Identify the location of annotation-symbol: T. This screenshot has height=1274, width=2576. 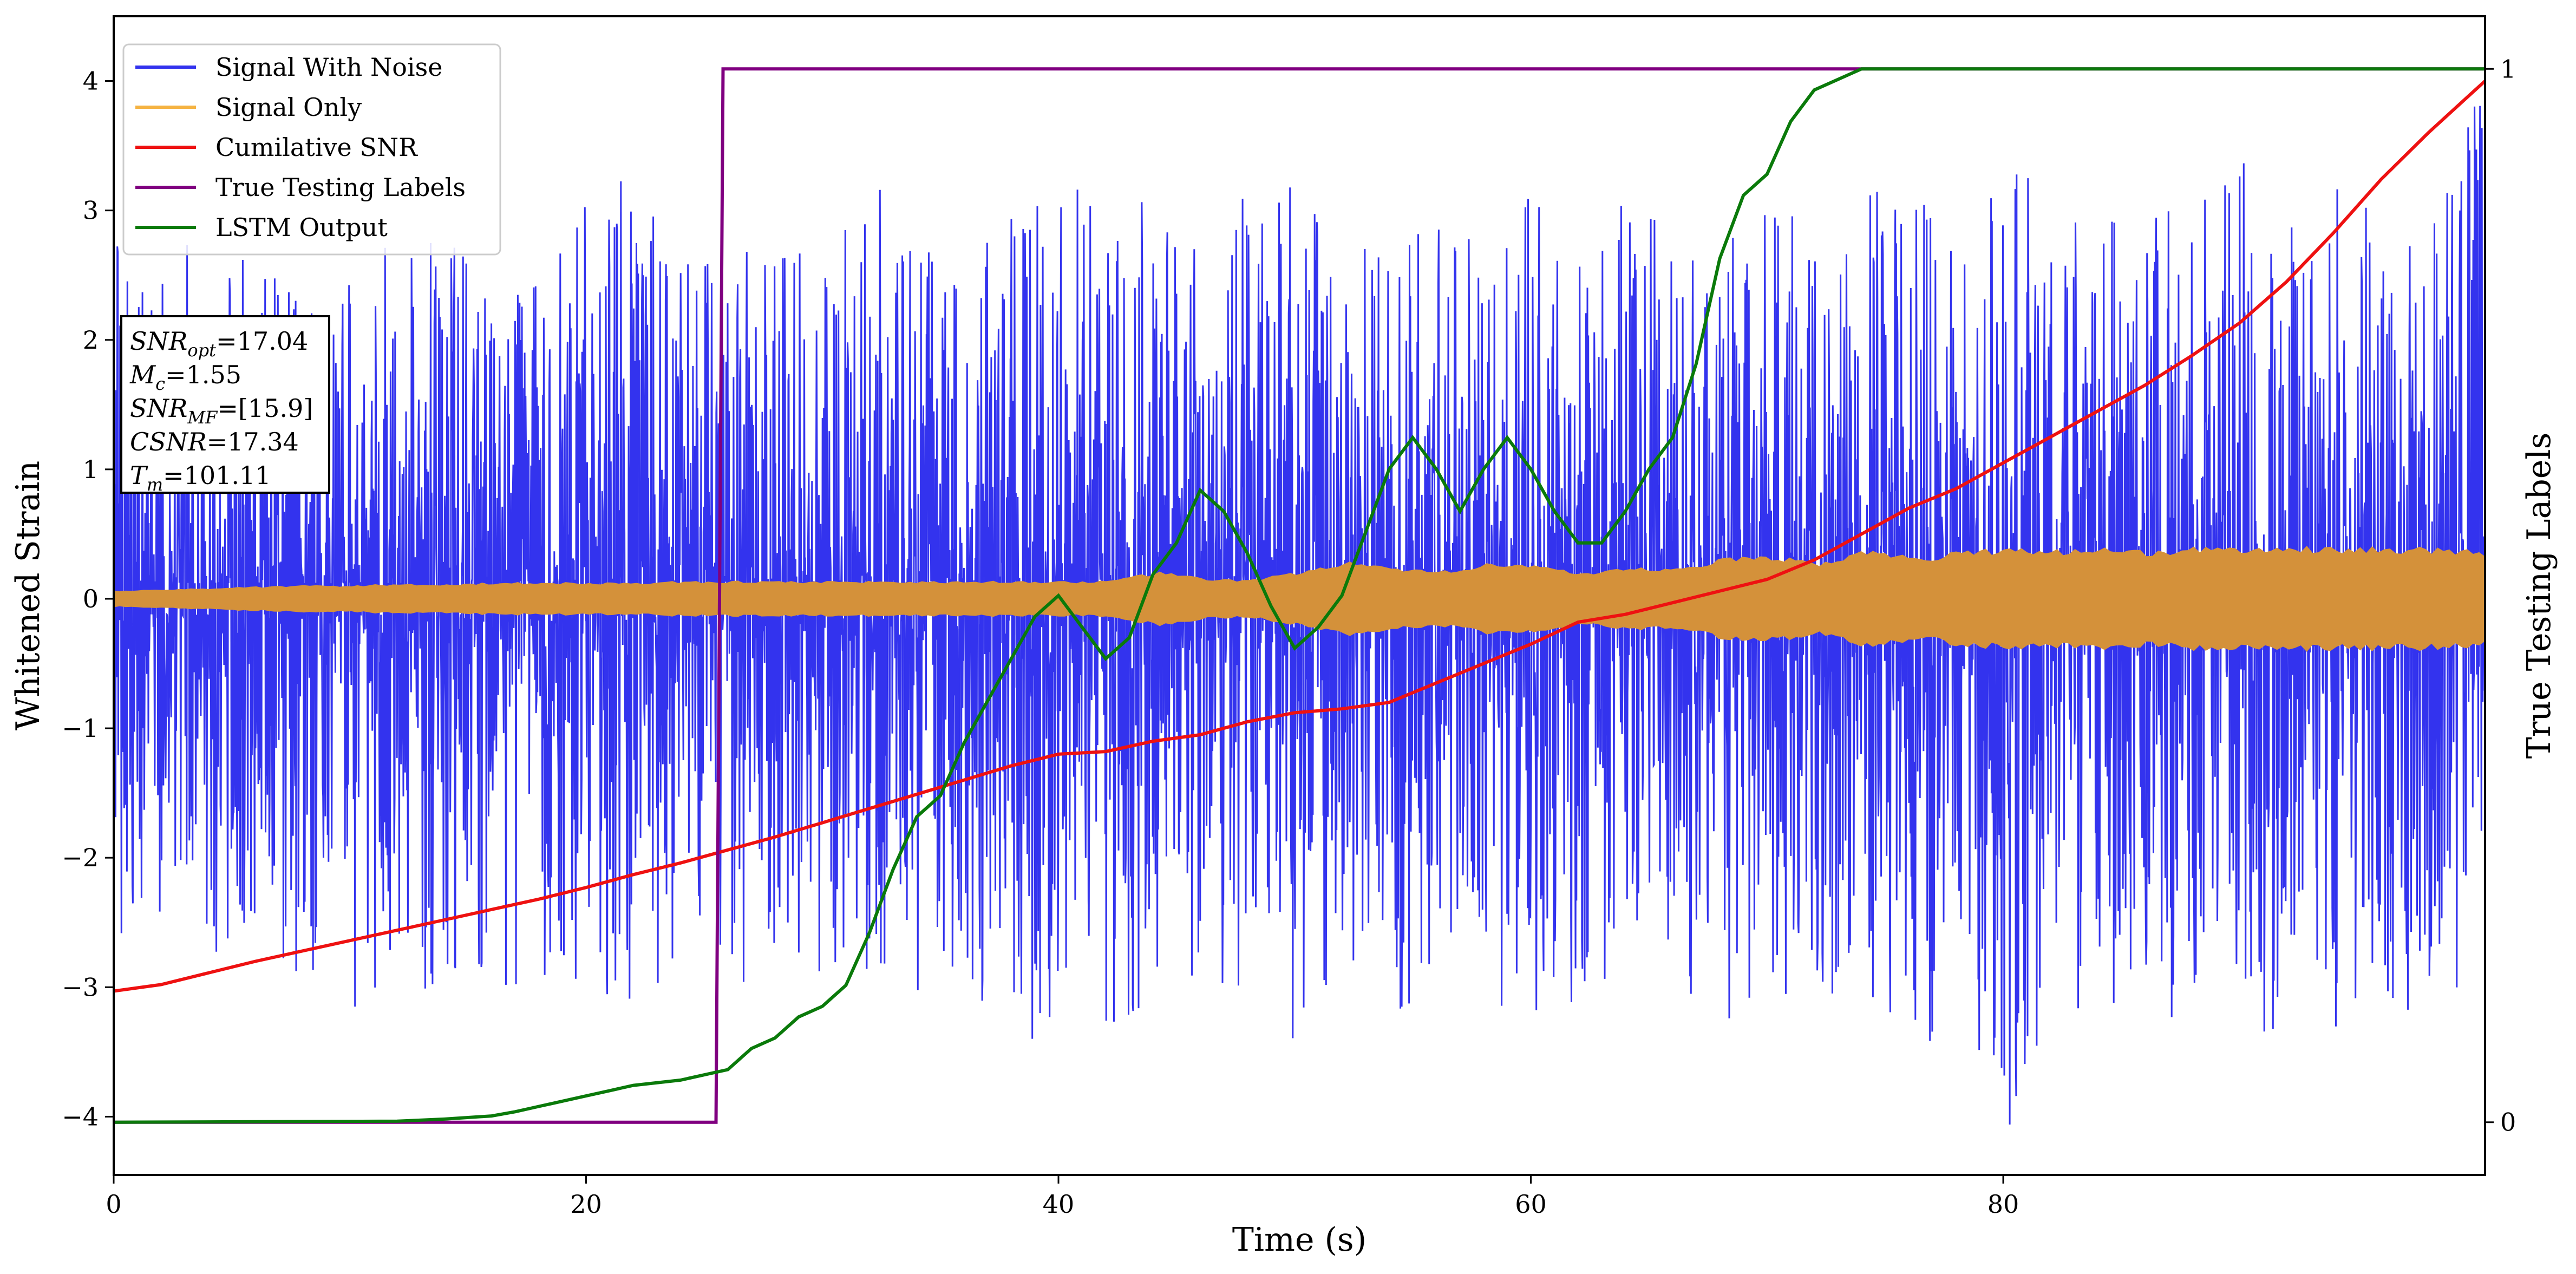
(139, 475).